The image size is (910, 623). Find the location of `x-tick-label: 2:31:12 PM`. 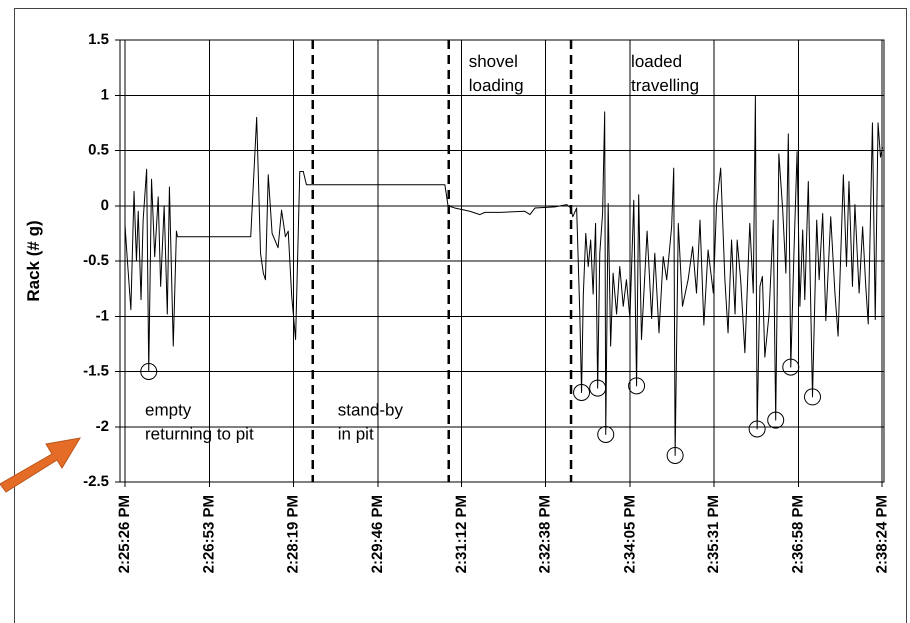

x-tick-label: 2:31:12 PM is located at coordinates (461, 534).